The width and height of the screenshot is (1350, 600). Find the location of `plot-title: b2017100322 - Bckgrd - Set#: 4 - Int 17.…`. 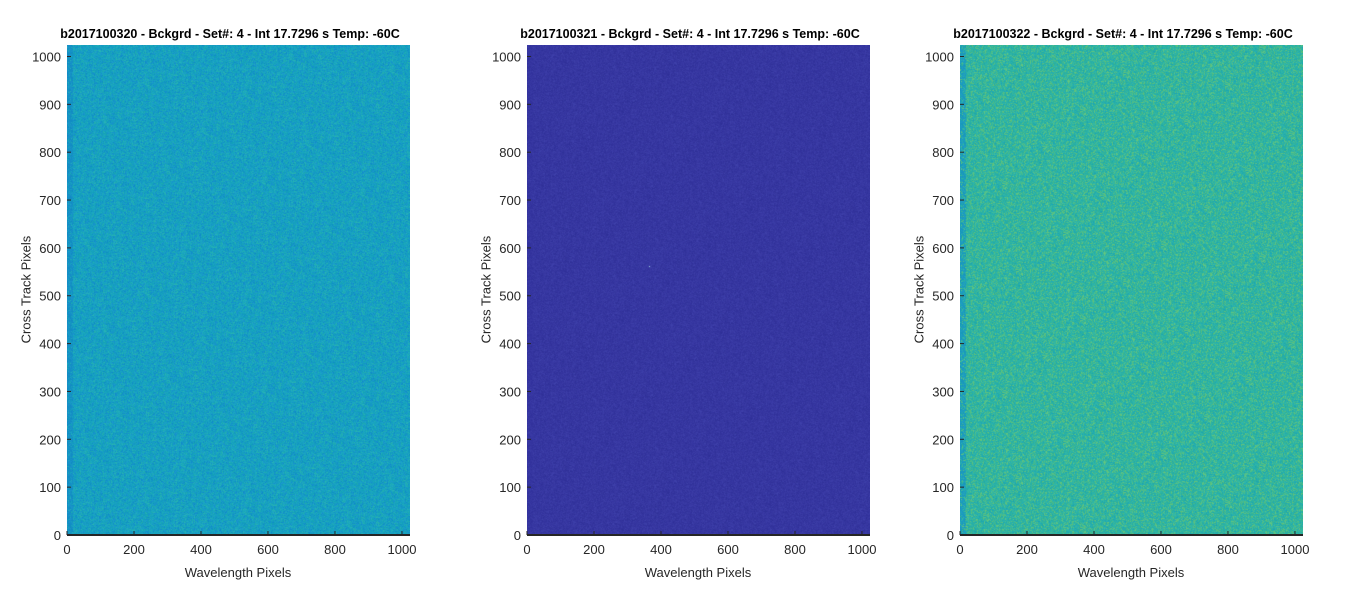

plot-title: b2017100322 - Bckgrd - Set#: 4 - Int 17.… is located at coordinates (1123, 34).